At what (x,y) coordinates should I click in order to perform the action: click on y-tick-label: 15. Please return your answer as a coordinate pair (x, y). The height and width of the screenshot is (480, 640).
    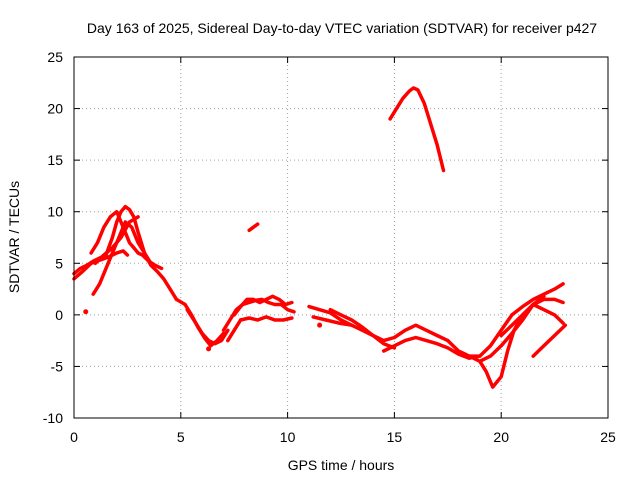
    Looking at the image, I should click on (55, 160).